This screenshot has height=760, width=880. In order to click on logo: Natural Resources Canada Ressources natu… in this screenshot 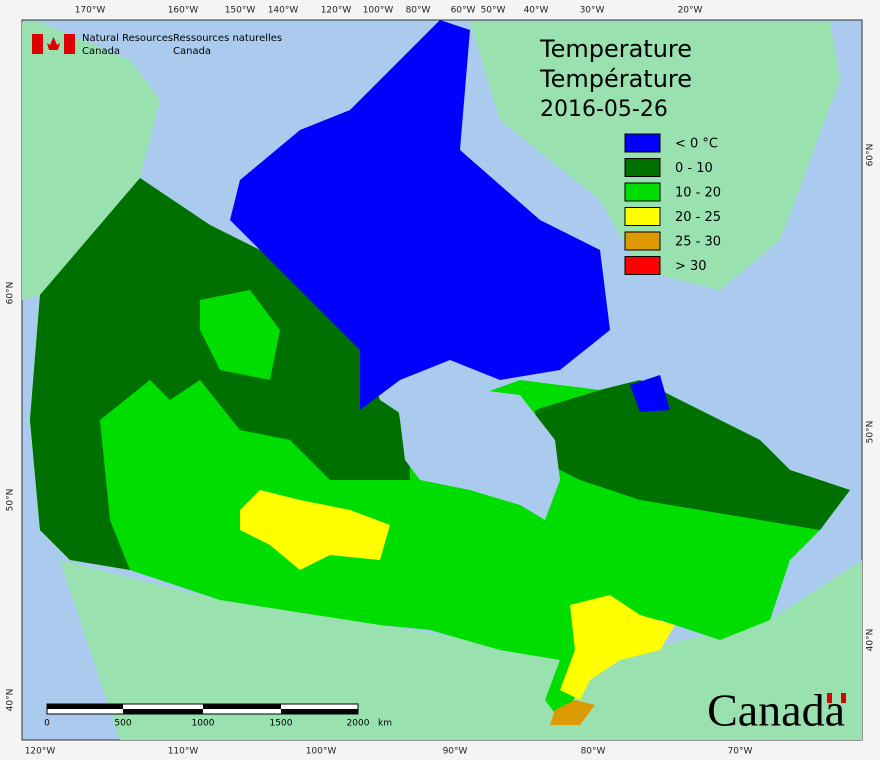, I will do `click(157, 45)`.